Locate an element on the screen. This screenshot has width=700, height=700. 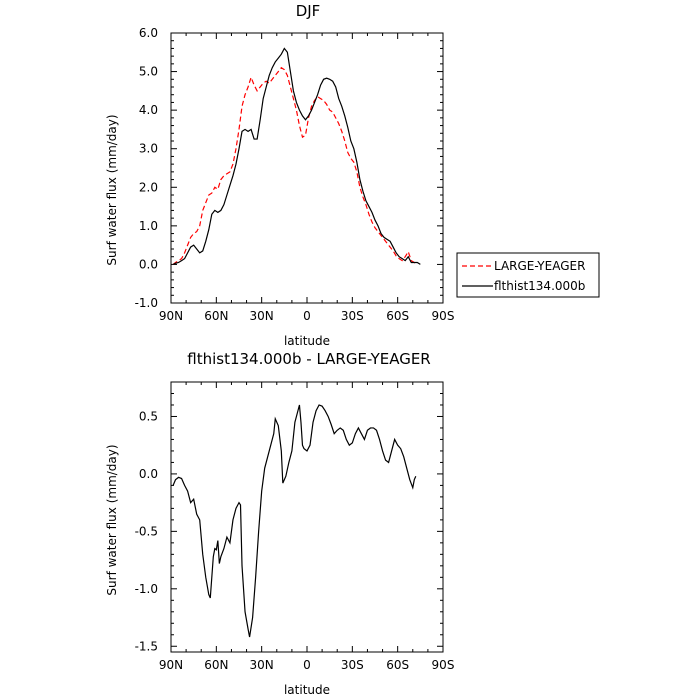
series-top is located at coordinates (296, 156).